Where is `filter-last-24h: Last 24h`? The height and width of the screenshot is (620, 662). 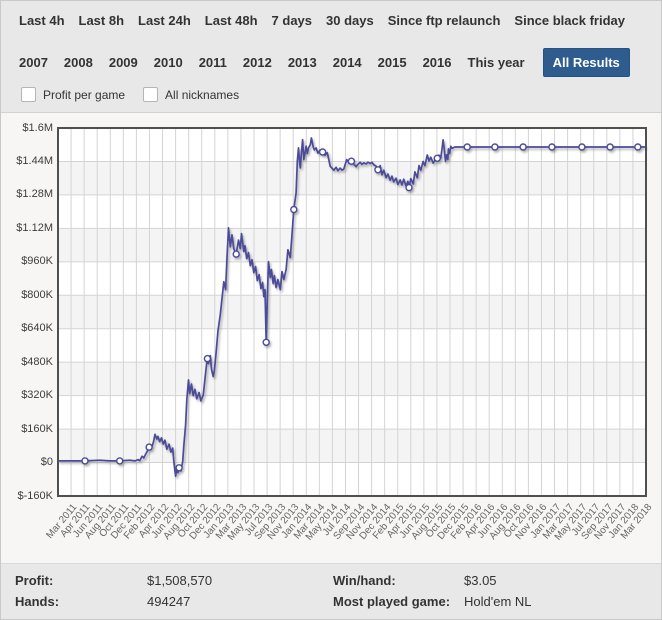
filter-last-24h: Last 24h is located at coordinates (164, 20).